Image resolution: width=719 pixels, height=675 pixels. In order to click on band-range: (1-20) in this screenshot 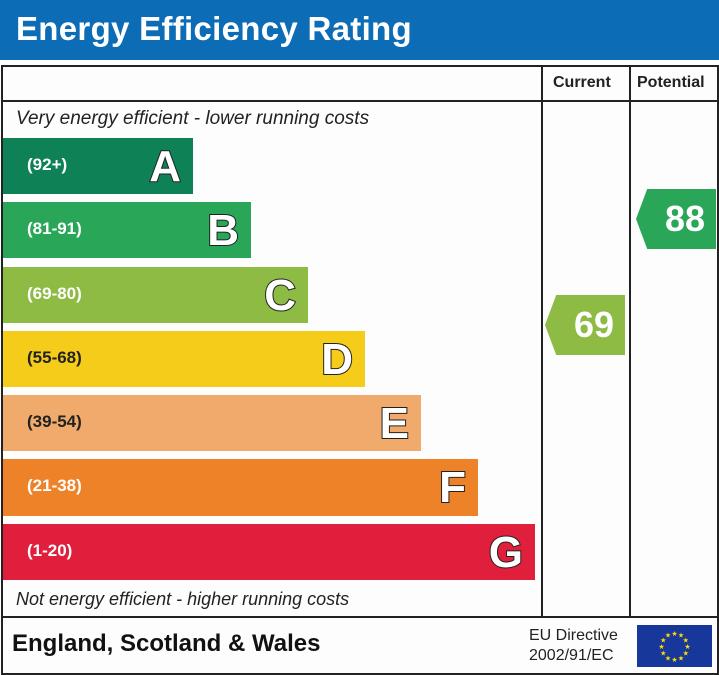, I will do `click(50, 550)`.